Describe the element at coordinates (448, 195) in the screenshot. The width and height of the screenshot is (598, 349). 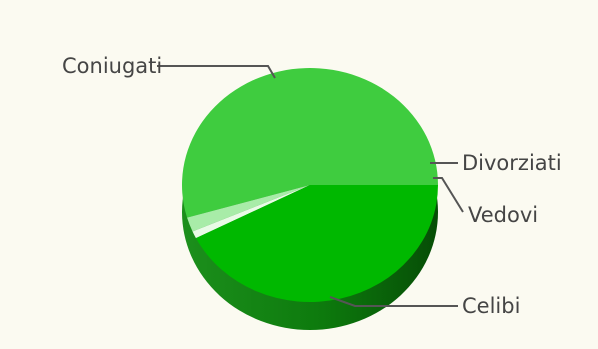
I see `leader-line-vedovi` at that location.